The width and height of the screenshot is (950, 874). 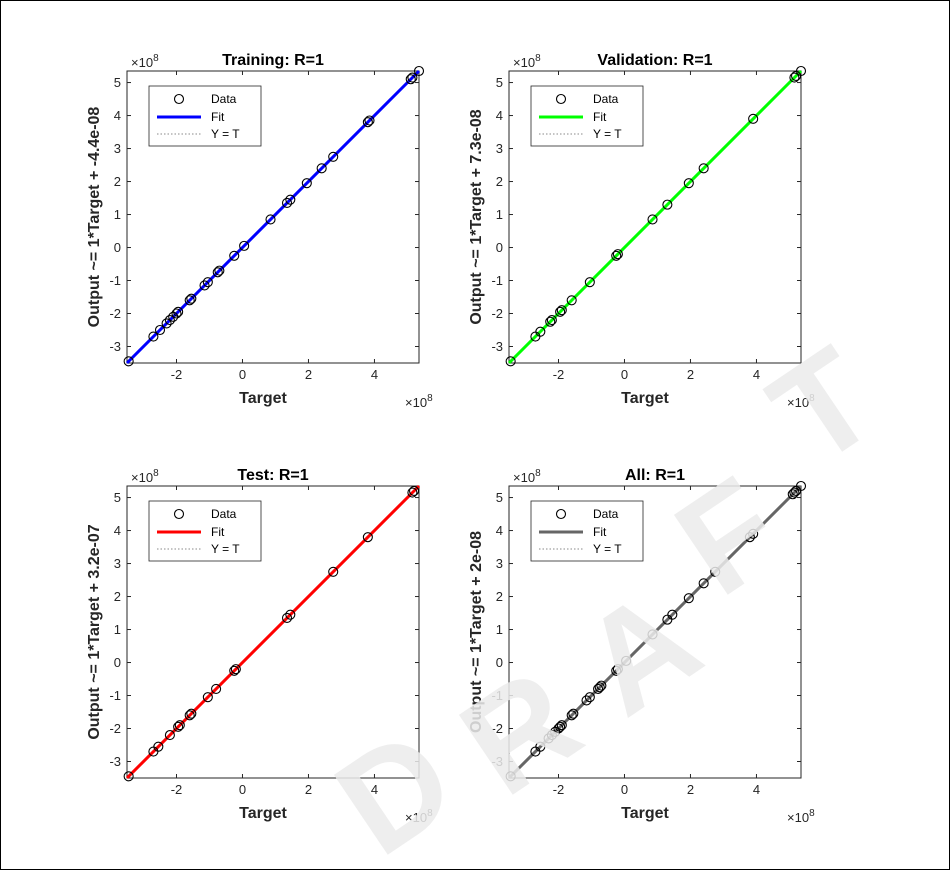 I want to click on y-tick-label: 3, so click(x=499, y=148).